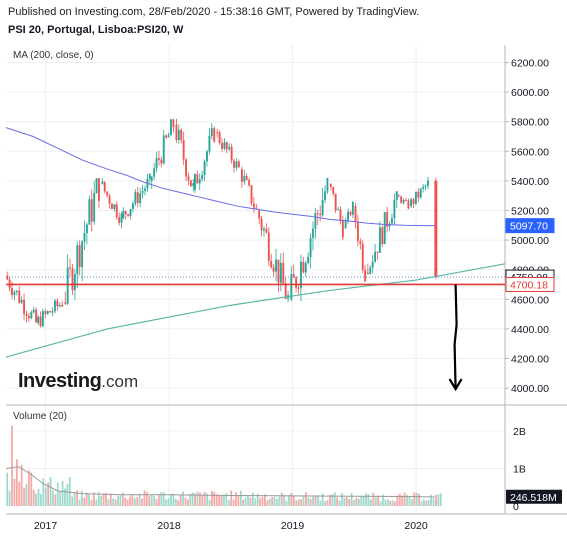 The image size is (567, 537). Describe the element at coordinates (455, 336) in the screenshot. I see `down-arrow-shaft` at that location.